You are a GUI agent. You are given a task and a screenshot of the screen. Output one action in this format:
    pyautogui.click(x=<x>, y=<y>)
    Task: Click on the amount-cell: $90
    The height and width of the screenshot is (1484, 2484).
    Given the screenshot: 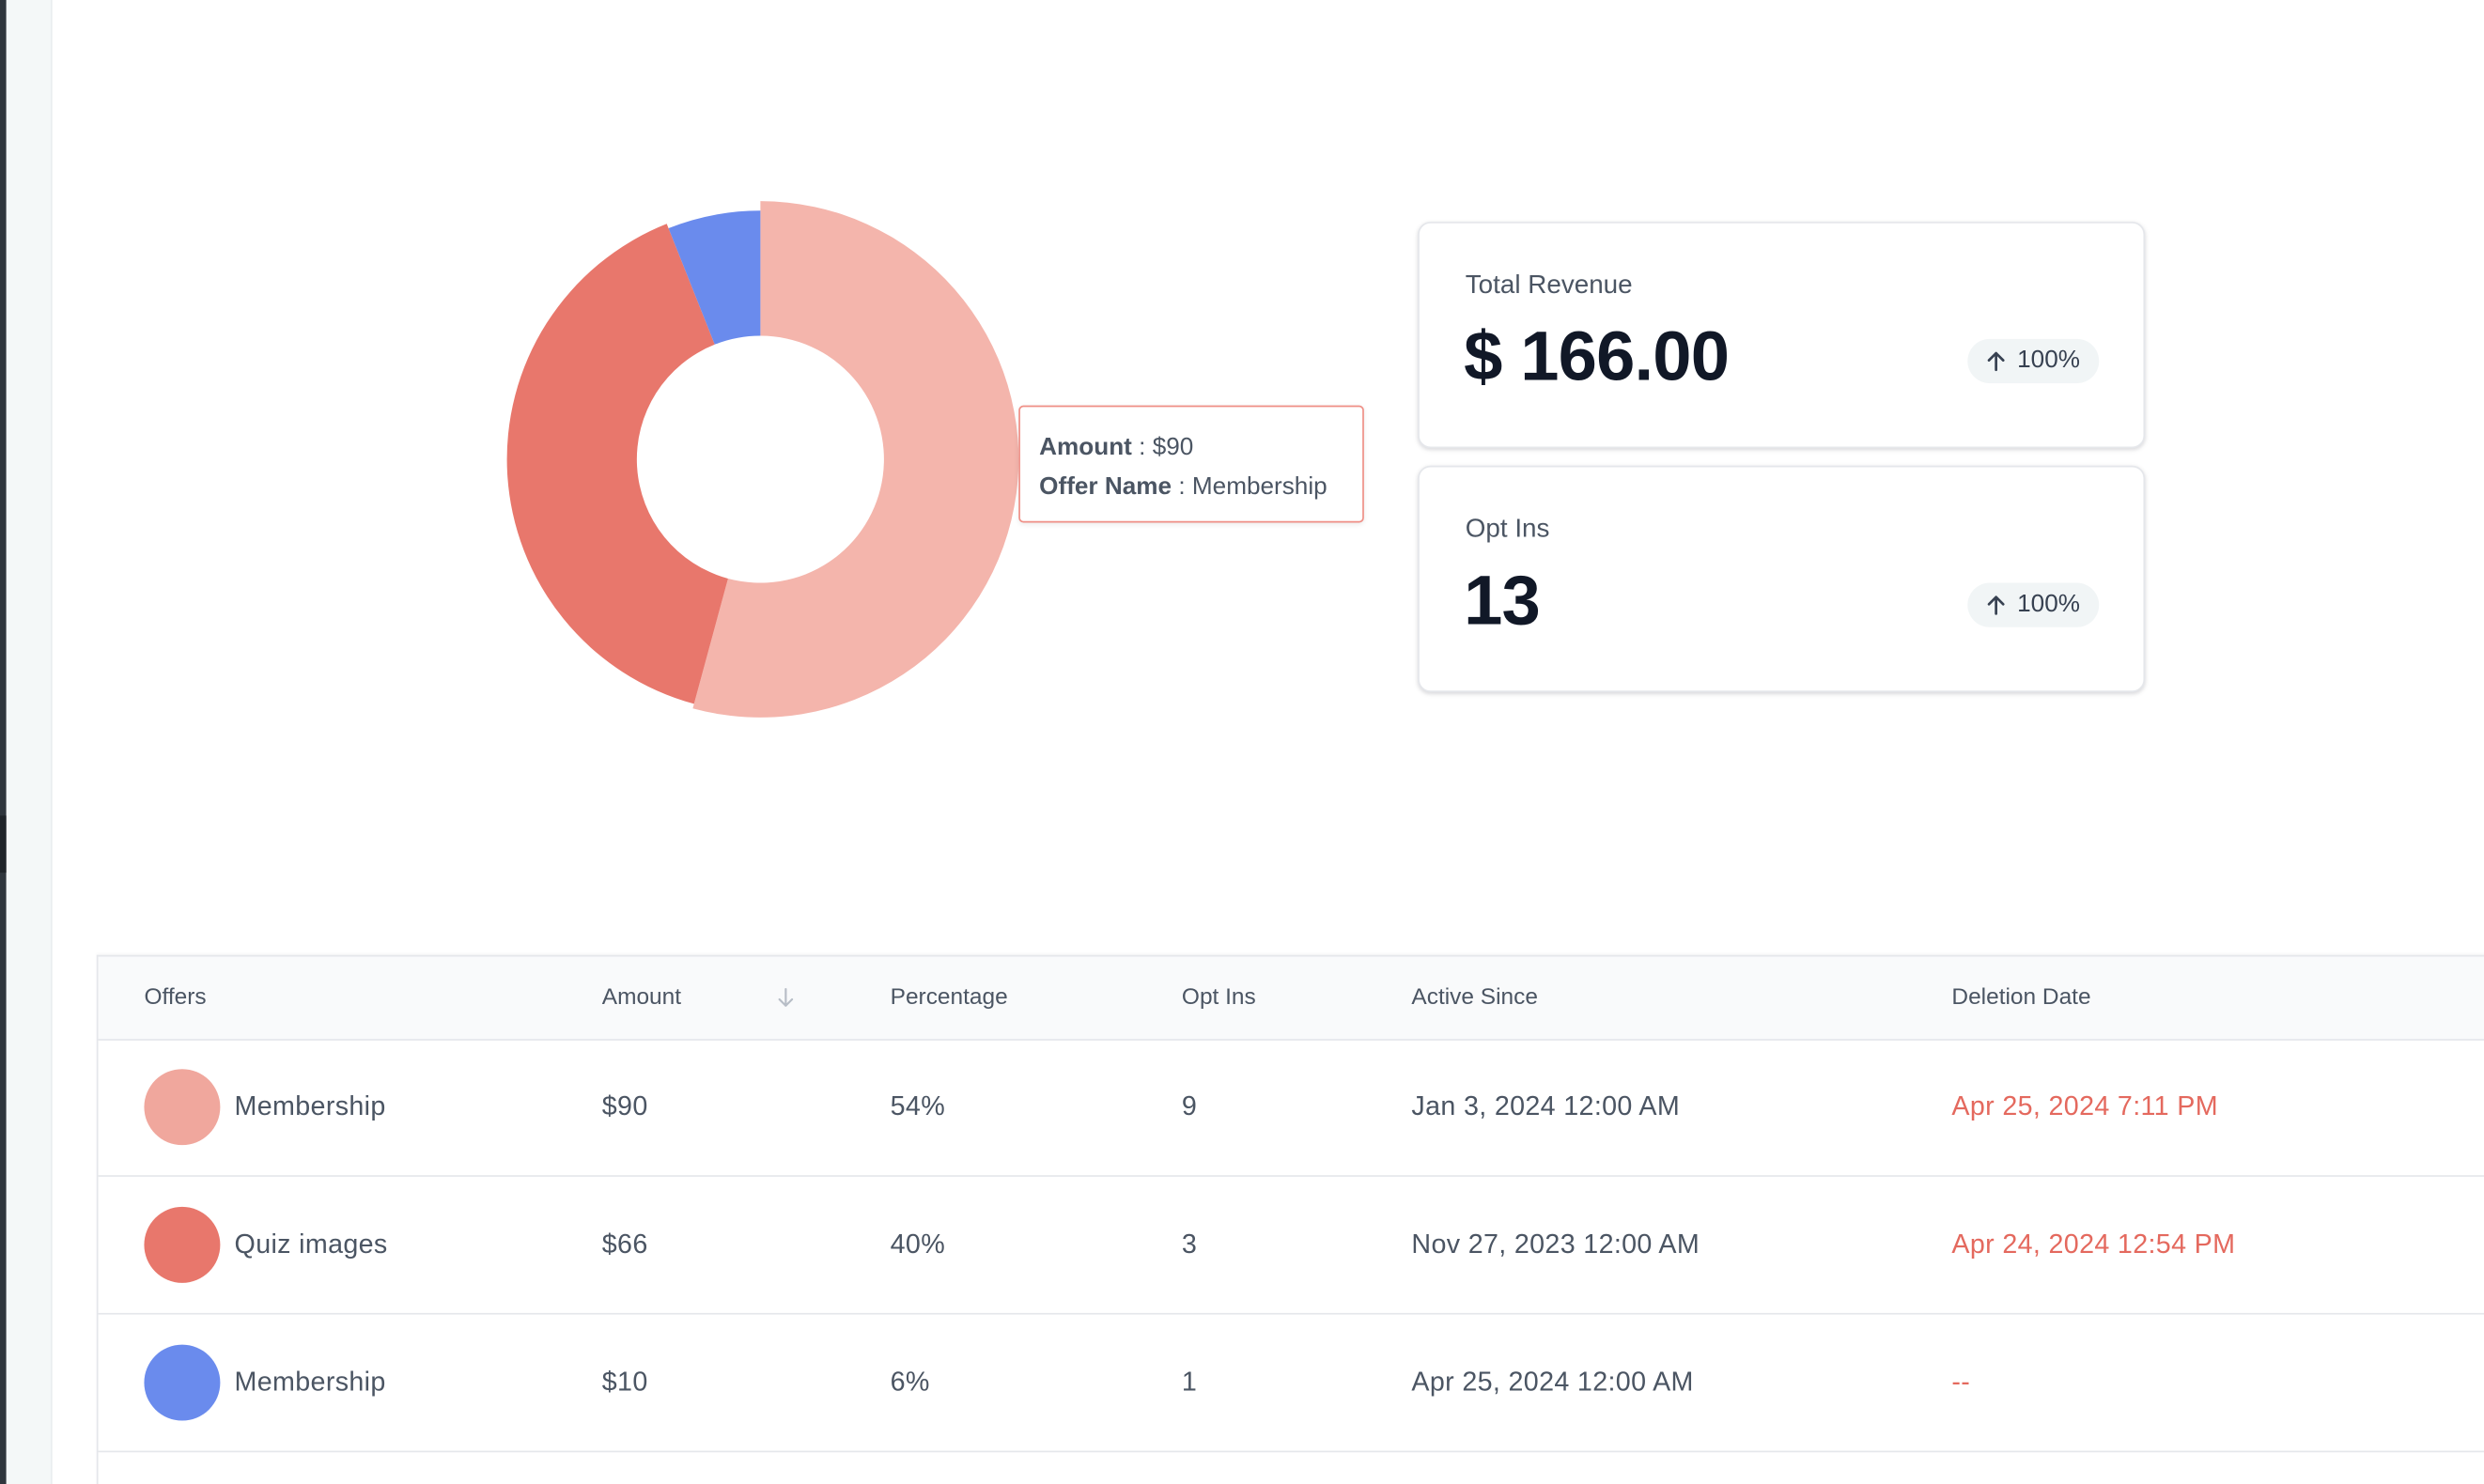 What is the action you would take?
    pyautogui.click(x=624, y=1105)
    